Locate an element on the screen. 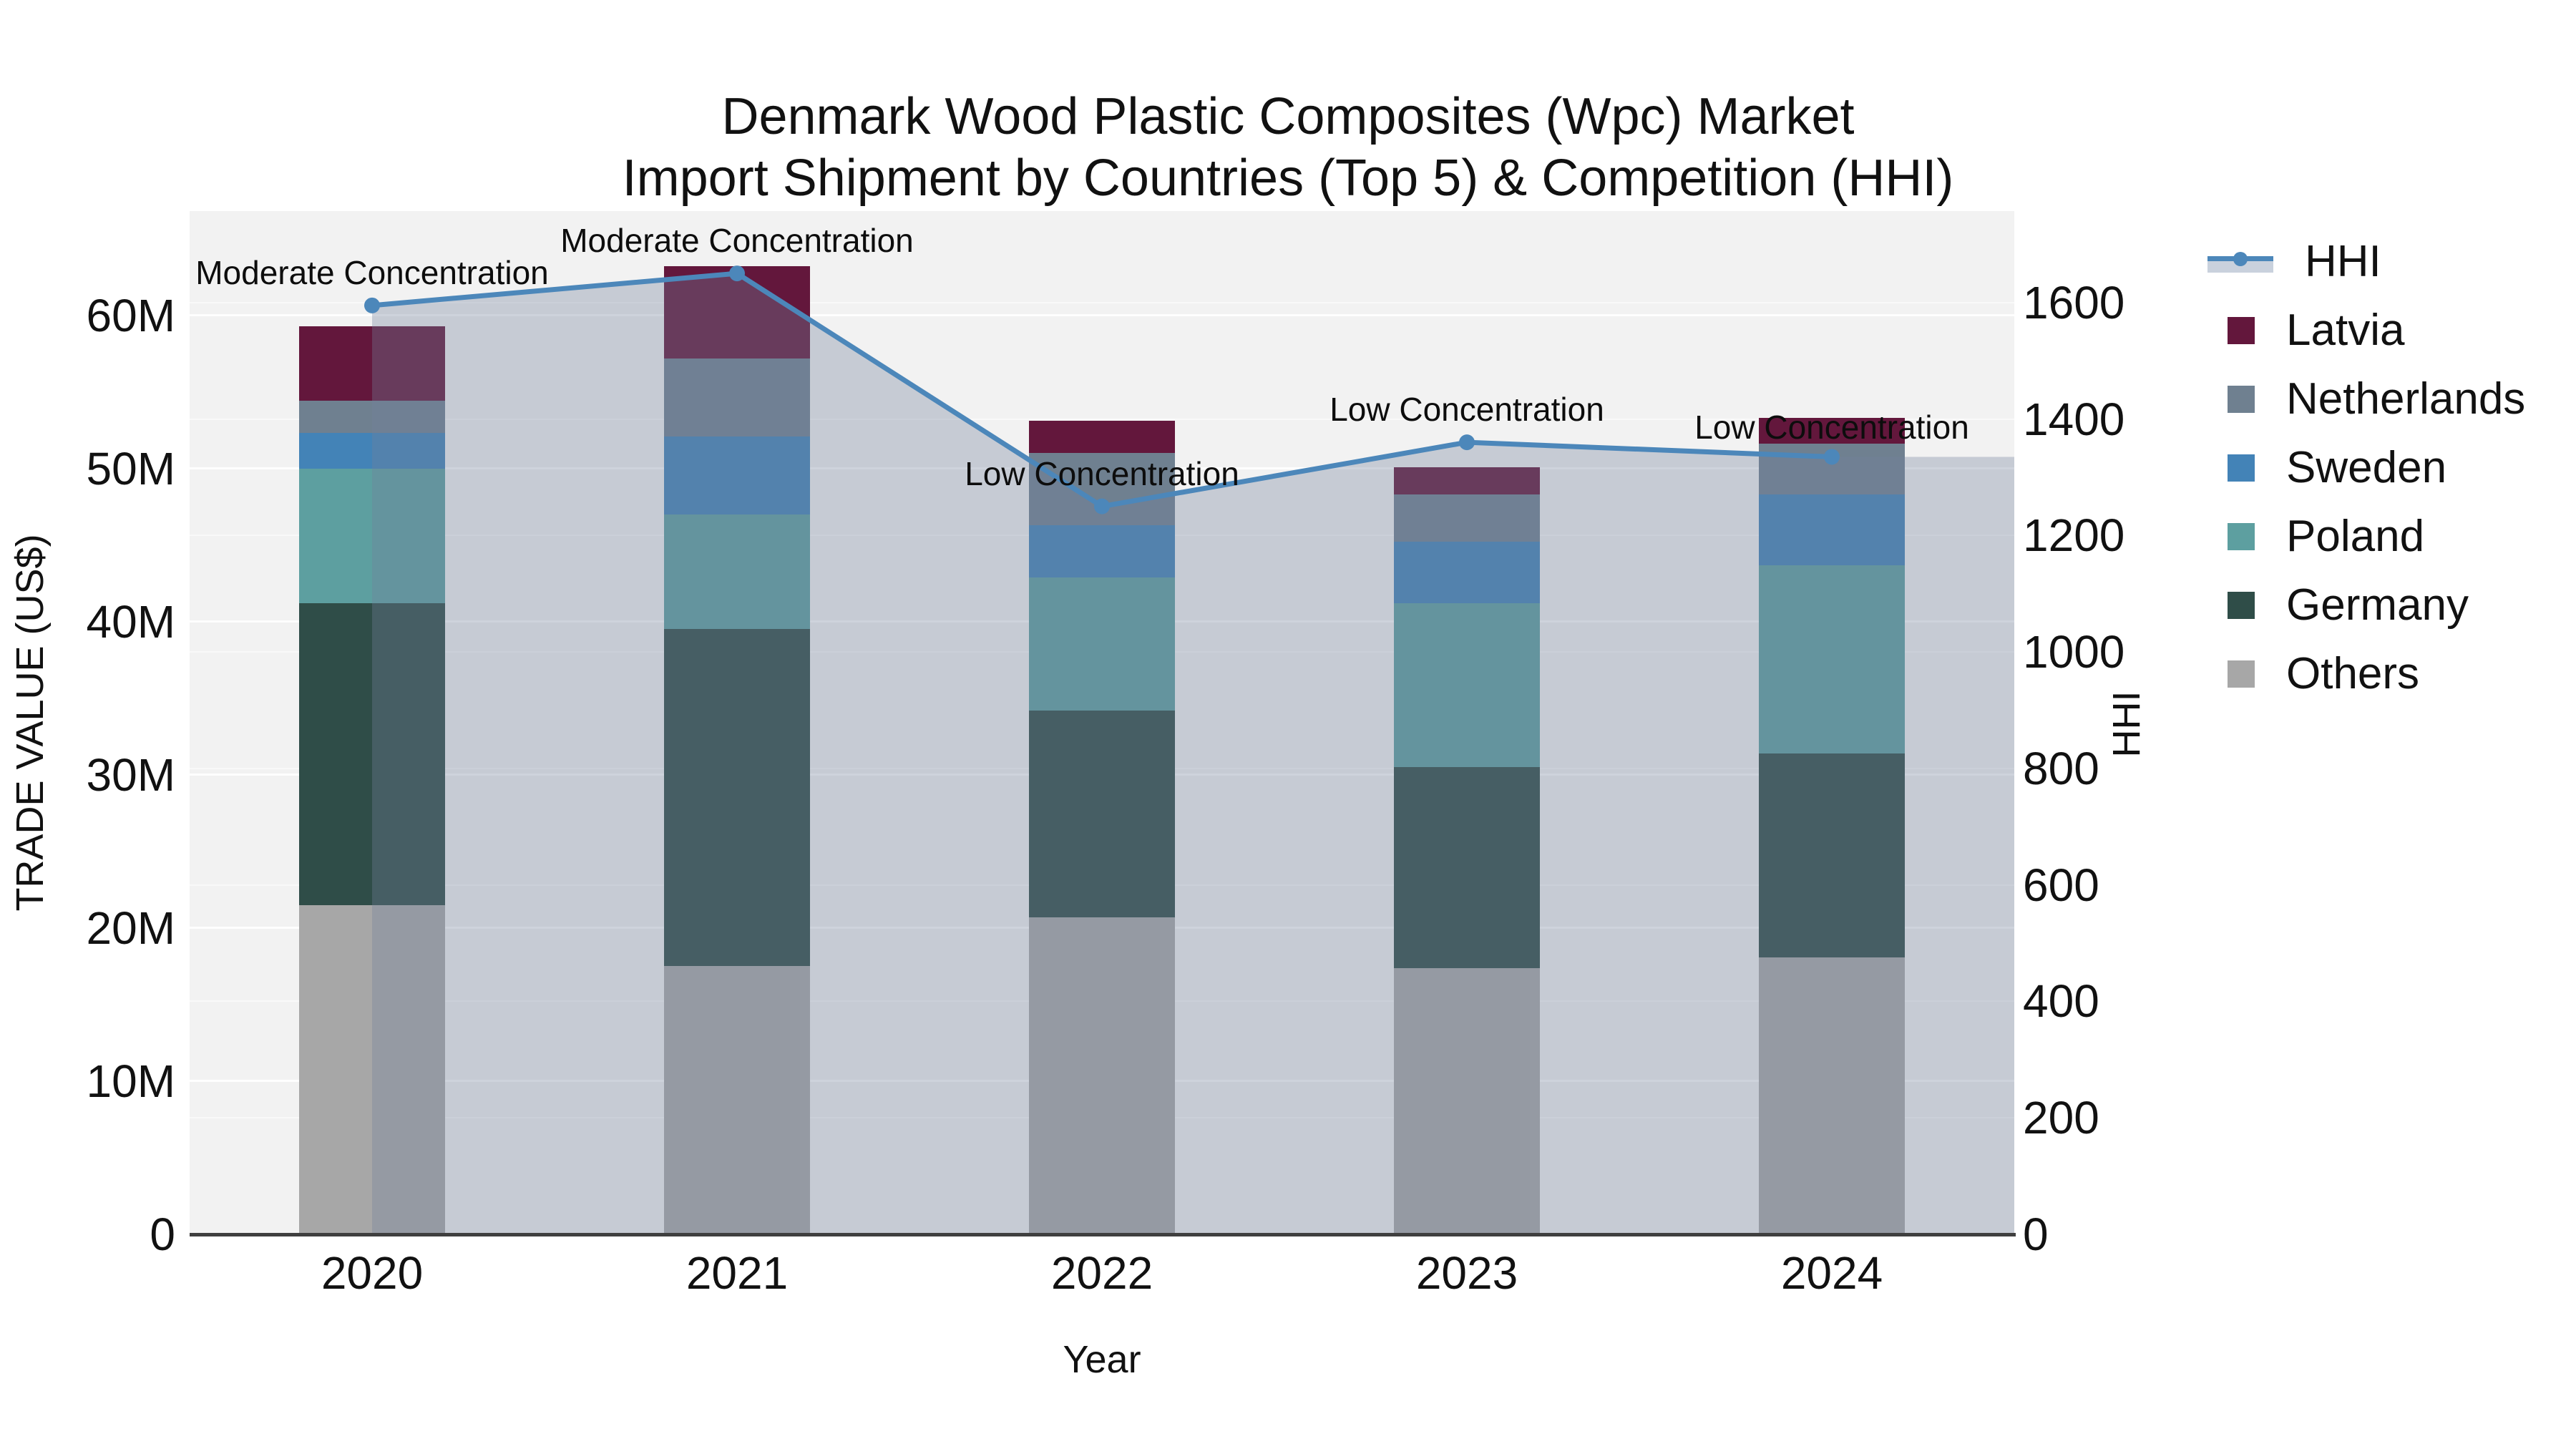 Image resolution: width=2576 pixels, height=1449 pixels. legend-item-latvia: Latvia is located at coordinates (2305, 330).